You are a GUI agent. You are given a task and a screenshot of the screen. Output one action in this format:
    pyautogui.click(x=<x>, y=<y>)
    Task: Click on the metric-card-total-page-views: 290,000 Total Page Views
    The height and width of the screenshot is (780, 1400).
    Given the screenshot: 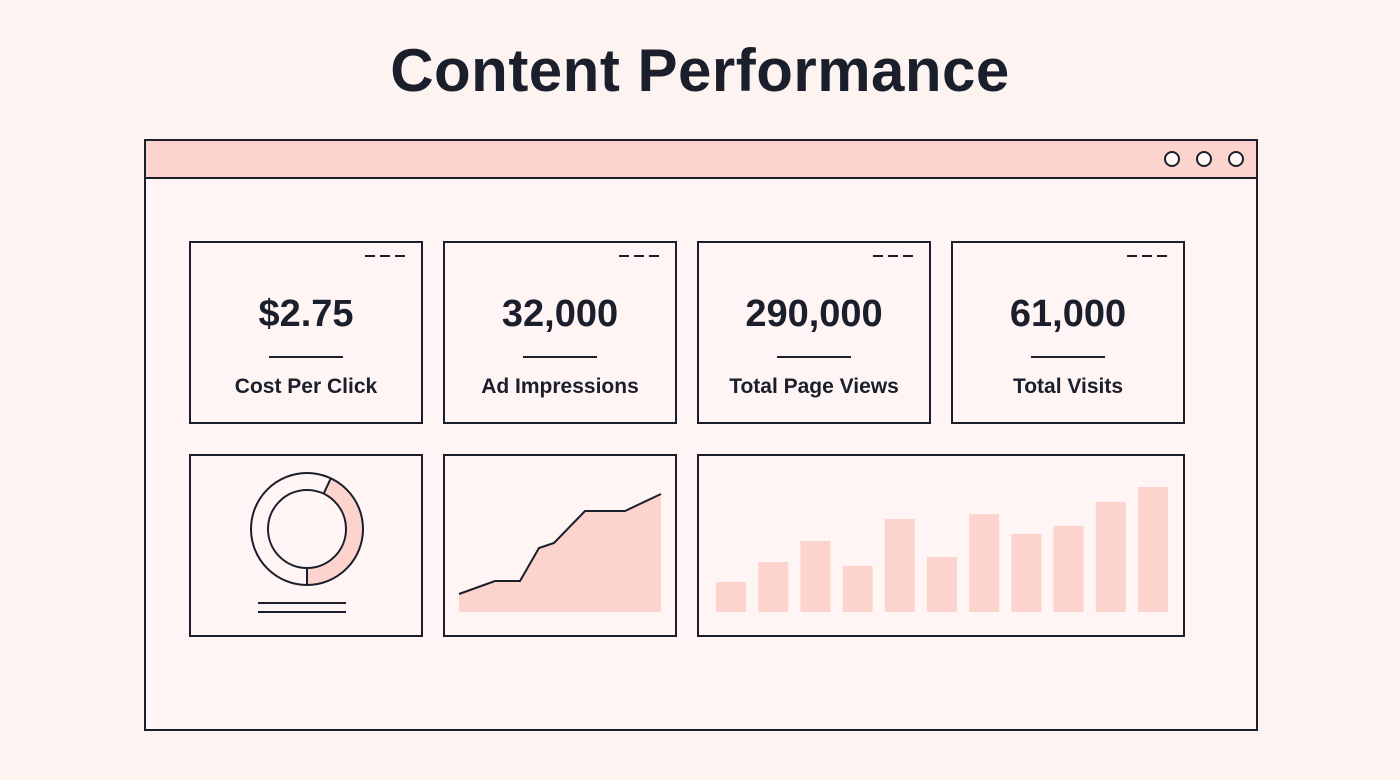 What is the action you would take?
    pyautogui.click(x=814, y=332)
    